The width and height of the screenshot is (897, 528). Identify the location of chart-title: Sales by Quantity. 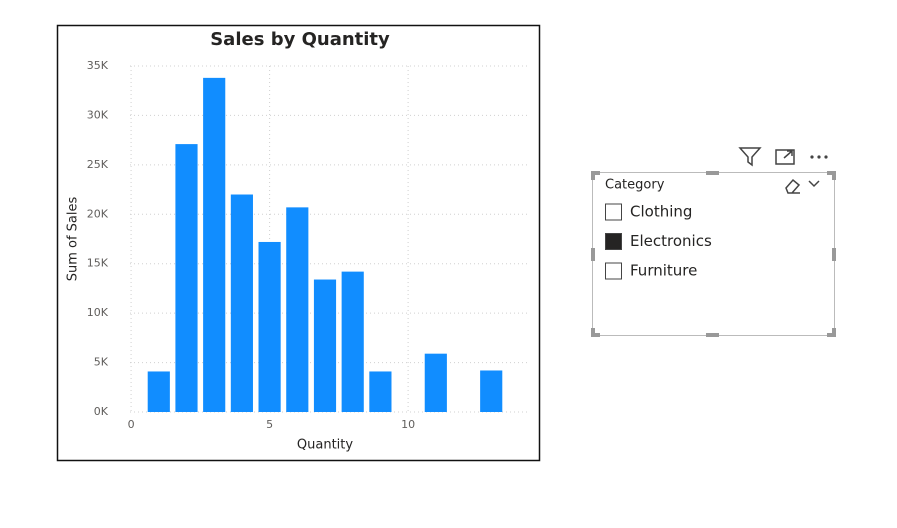
(300, 39).